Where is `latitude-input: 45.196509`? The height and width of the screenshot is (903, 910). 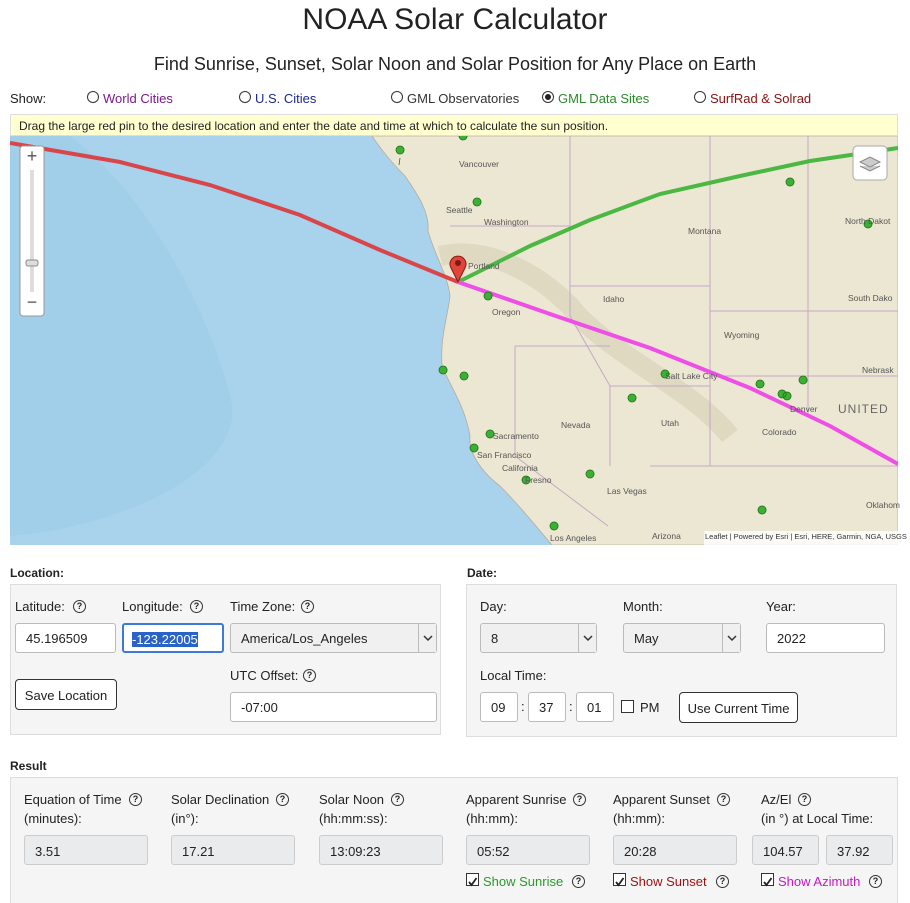
latitude-input: 45.196509 is located at coordinates (65, 638).